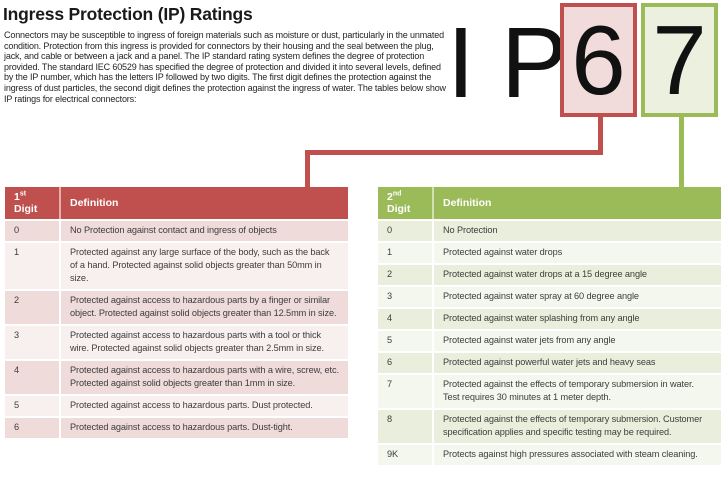 The width and height of the screenshot is (726, 482). I want to click on first-digit-column-header: 1st Digit, so click(33, 204).